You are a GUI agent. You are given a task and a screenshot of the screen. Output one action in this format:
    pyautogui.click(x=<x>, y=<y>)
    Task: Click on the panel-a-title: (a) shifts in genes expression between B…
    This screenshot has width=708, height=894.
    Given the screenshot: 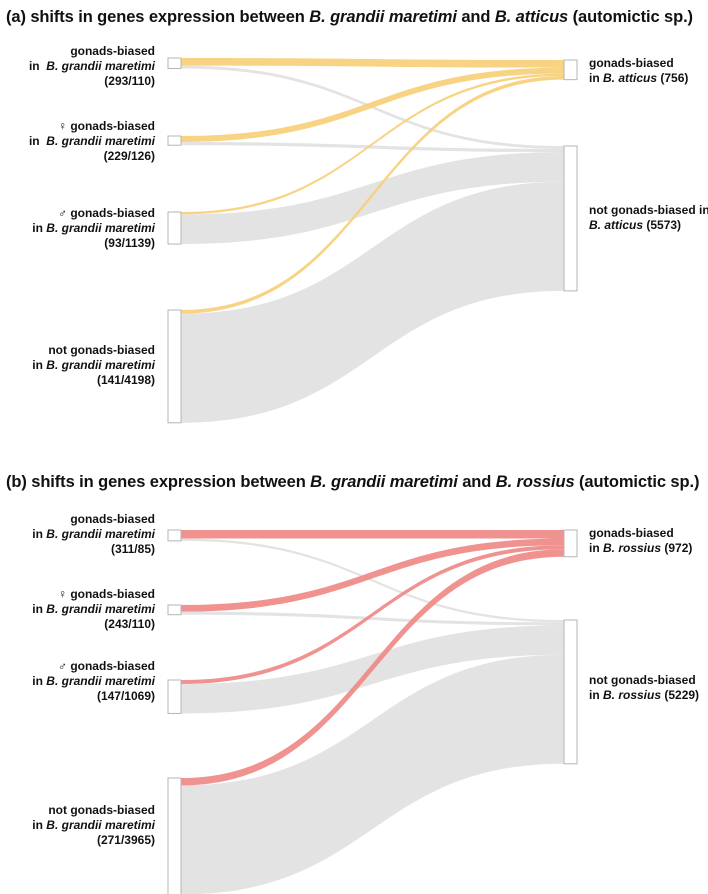 What is the action you would take?
    pyautogui.click(x=349, y=17)
    